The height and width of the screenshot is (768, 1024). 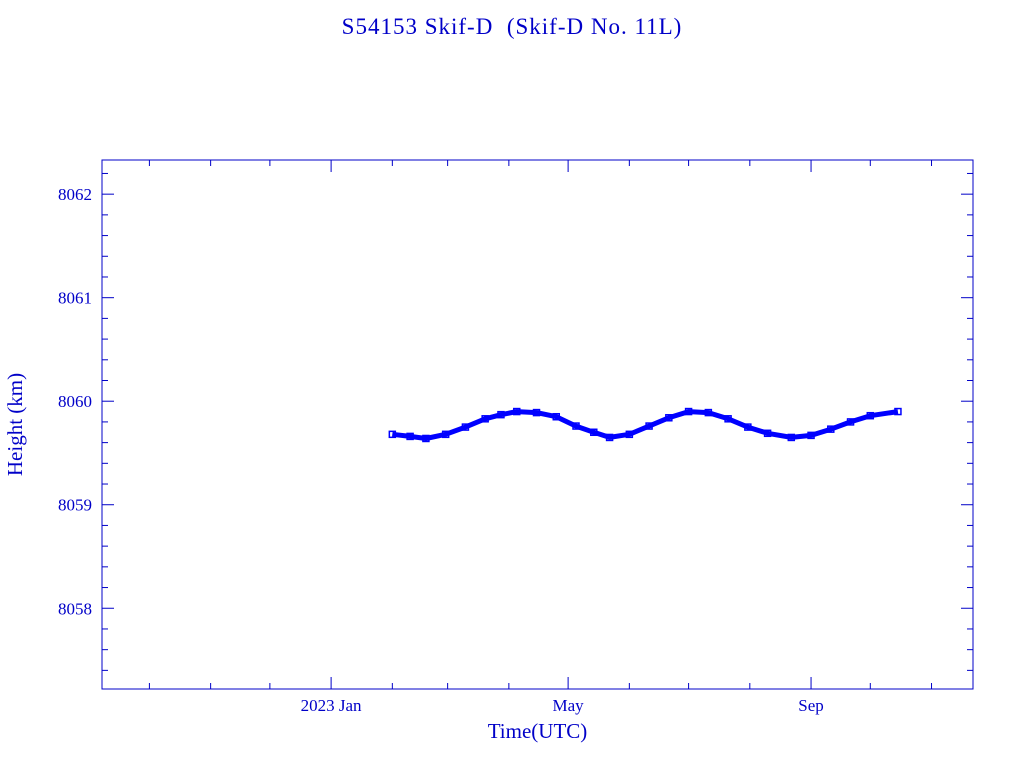 I want to click on y-tick-label: 8058, so click(x=75, y=608).